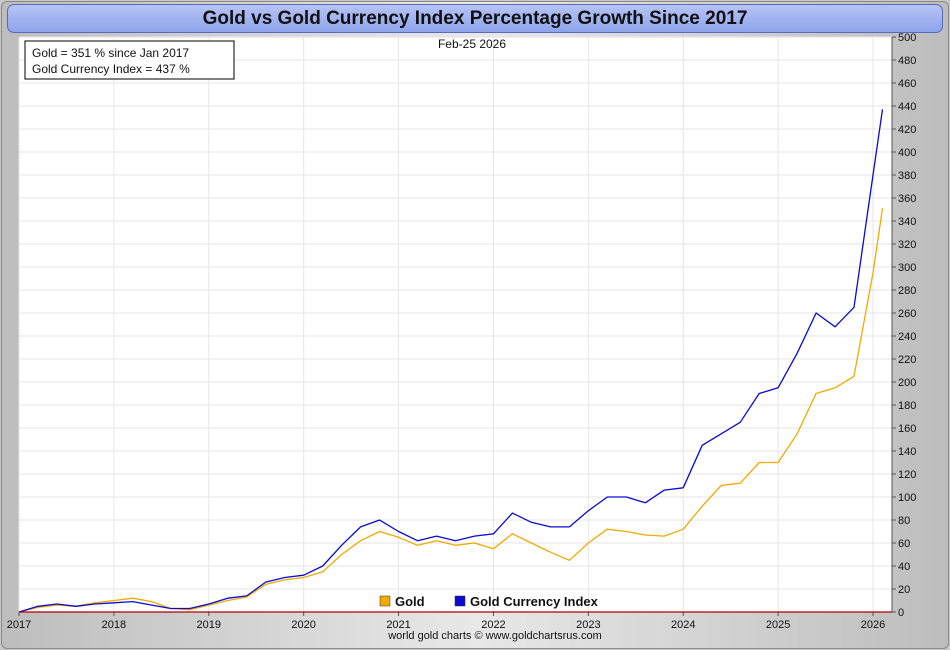  I want to click on y-tick-label: 480, so click(907, 61).